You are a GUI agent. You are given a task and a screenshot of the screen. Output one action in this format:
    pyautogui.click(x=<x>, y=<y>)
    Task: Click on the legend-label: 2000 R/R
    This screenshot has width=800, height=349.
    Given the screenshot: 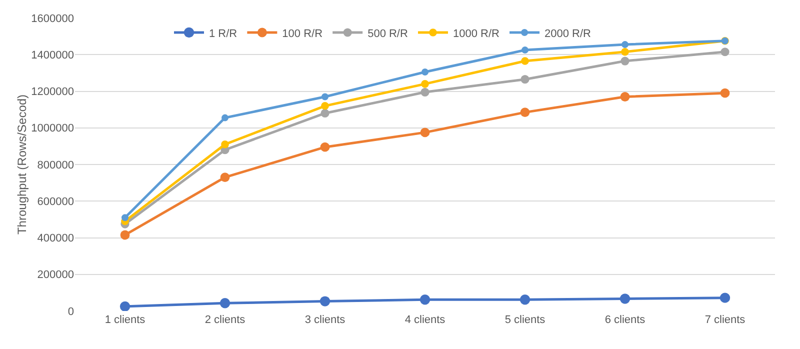 What is the action you would take?
    pyautogui.click(x=568, y=34)
    